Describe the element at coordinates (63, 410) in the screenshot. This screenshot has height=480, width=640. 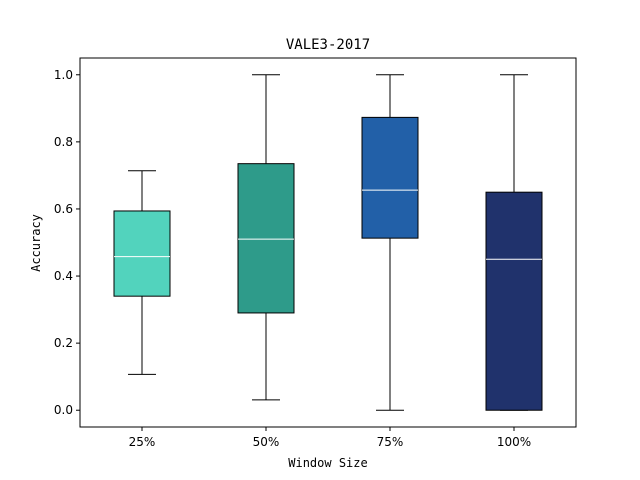
I see `y-tick-label: 0.0` at that location.